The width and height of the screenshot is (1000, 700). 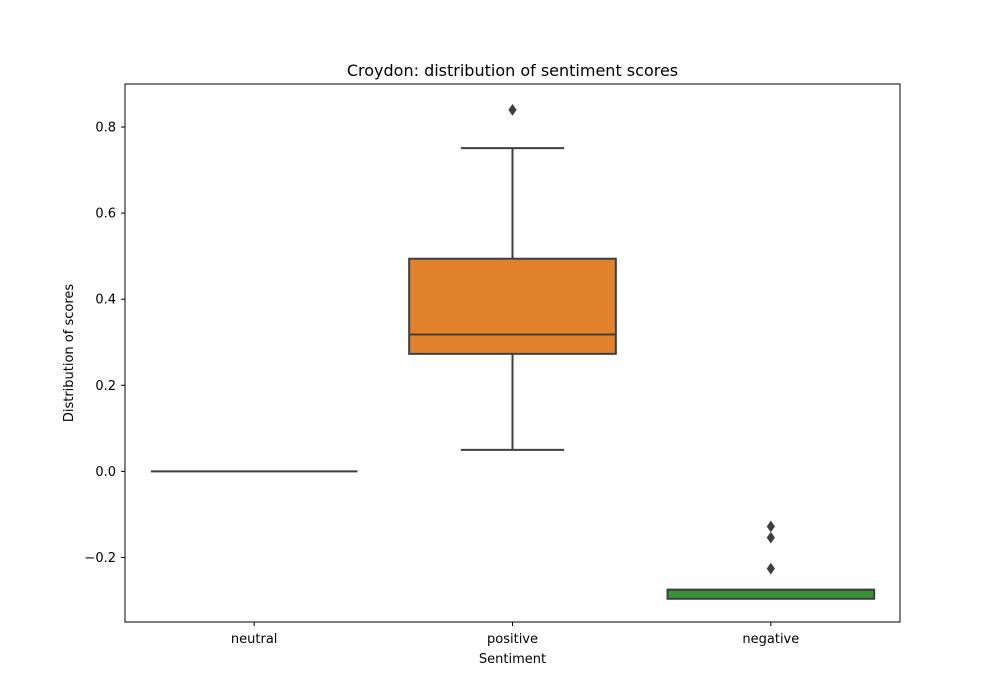 I want to click on y-tick-label: 0.4, so click(x=105, y=300).